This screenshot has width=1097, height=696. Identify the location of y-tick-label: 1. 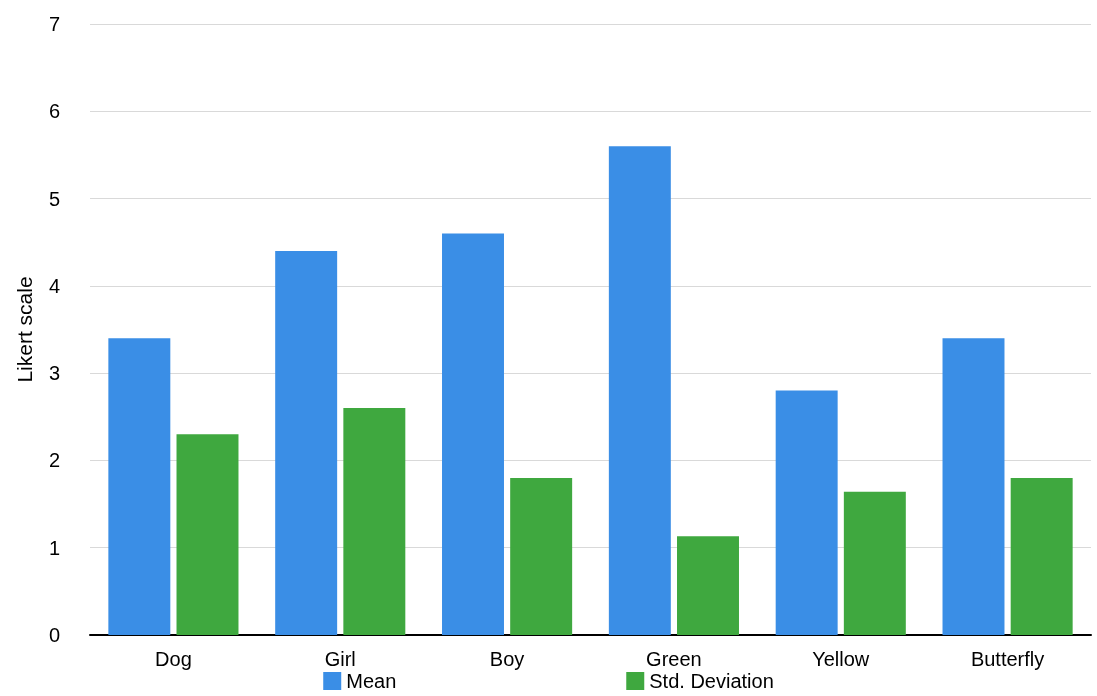
(54, 547).